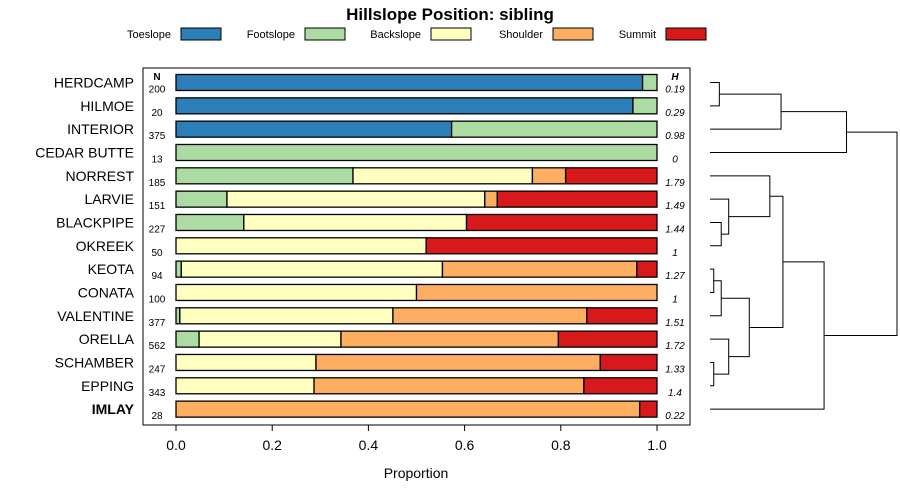  What do you see at coordinates (416, 152) in the screenshot?
I see `bar-cedar-butte-footslope` at bounding box center [416, 152].